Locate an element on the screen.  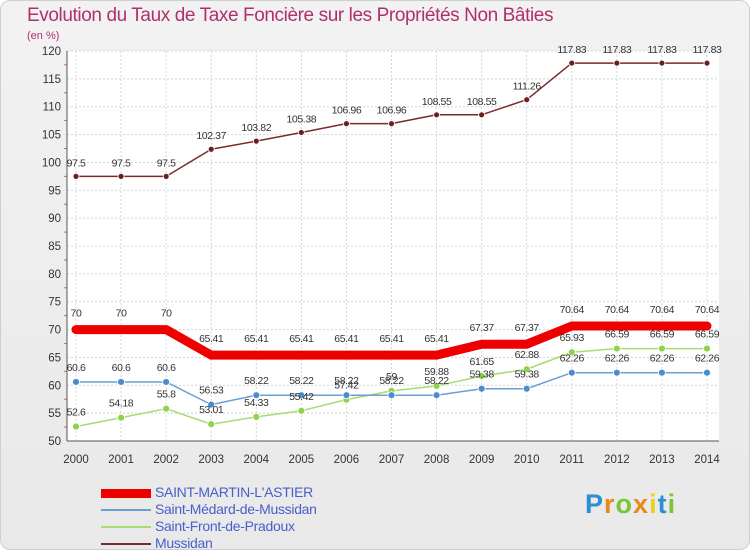
x-tick-label: 2004 is located at coordinates (256, 460).